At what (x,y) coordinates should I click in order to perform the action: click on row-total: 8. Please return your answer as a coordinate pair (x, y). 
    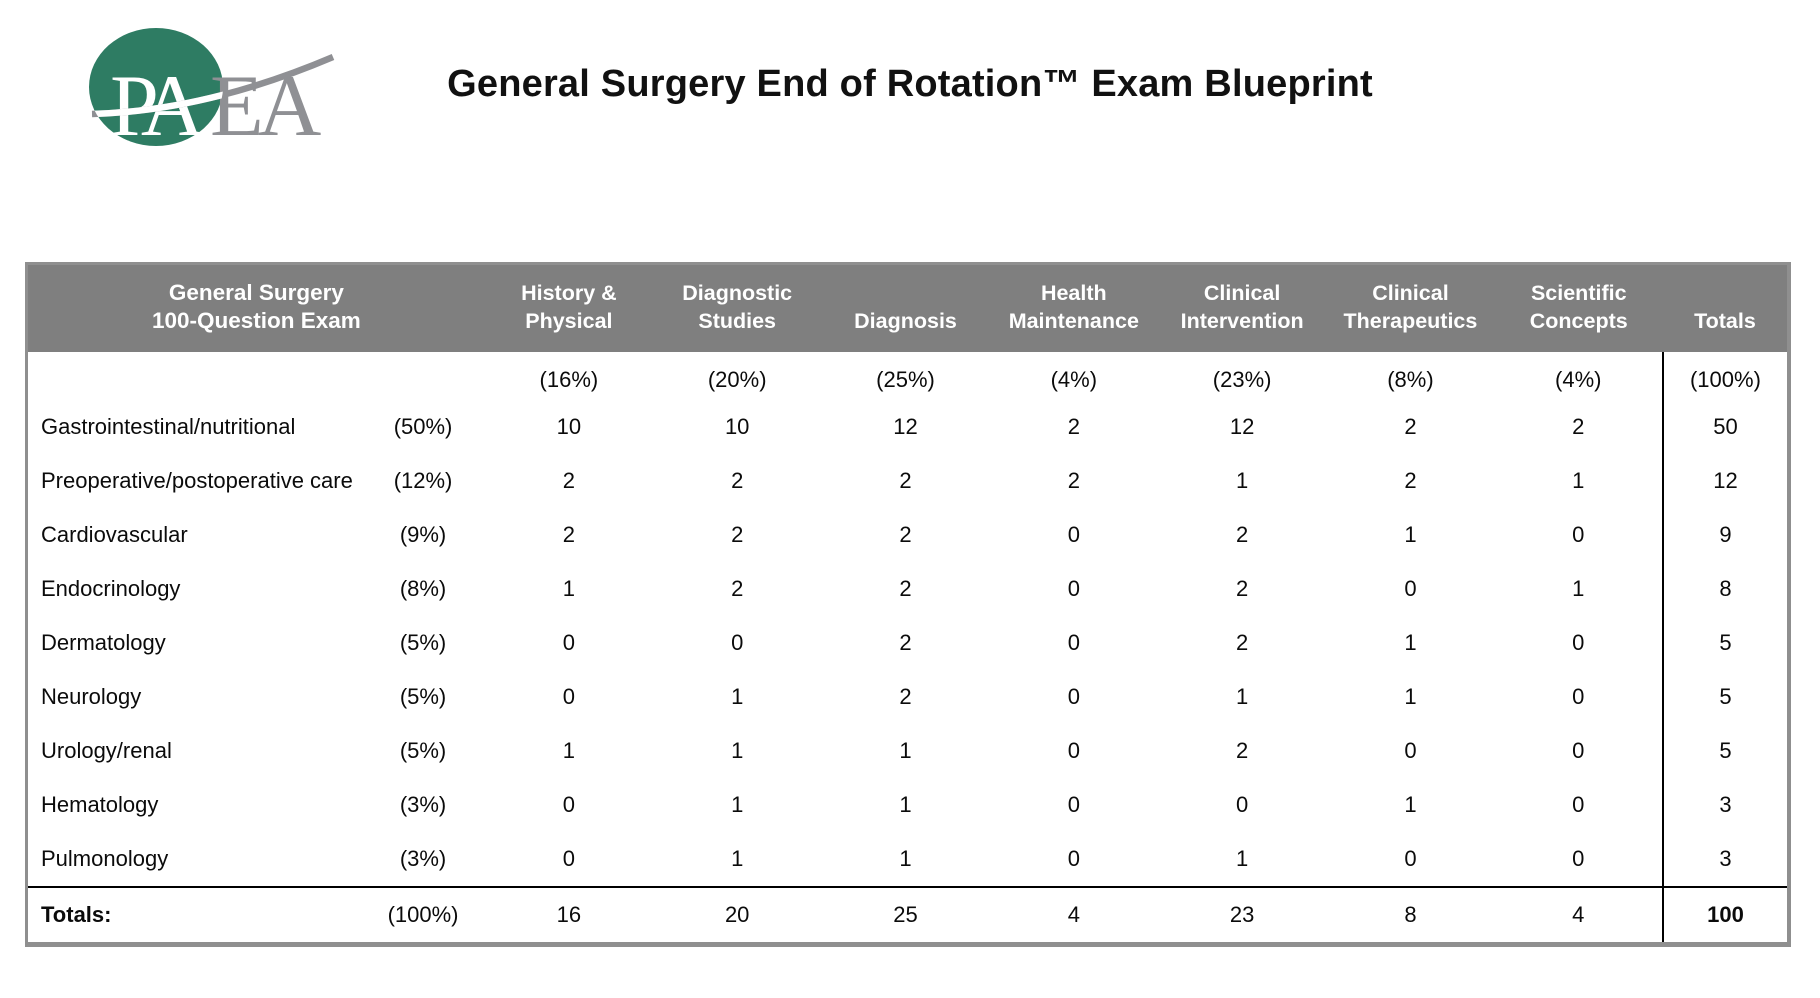
    Looking at the image, I should click on (1725, 589).